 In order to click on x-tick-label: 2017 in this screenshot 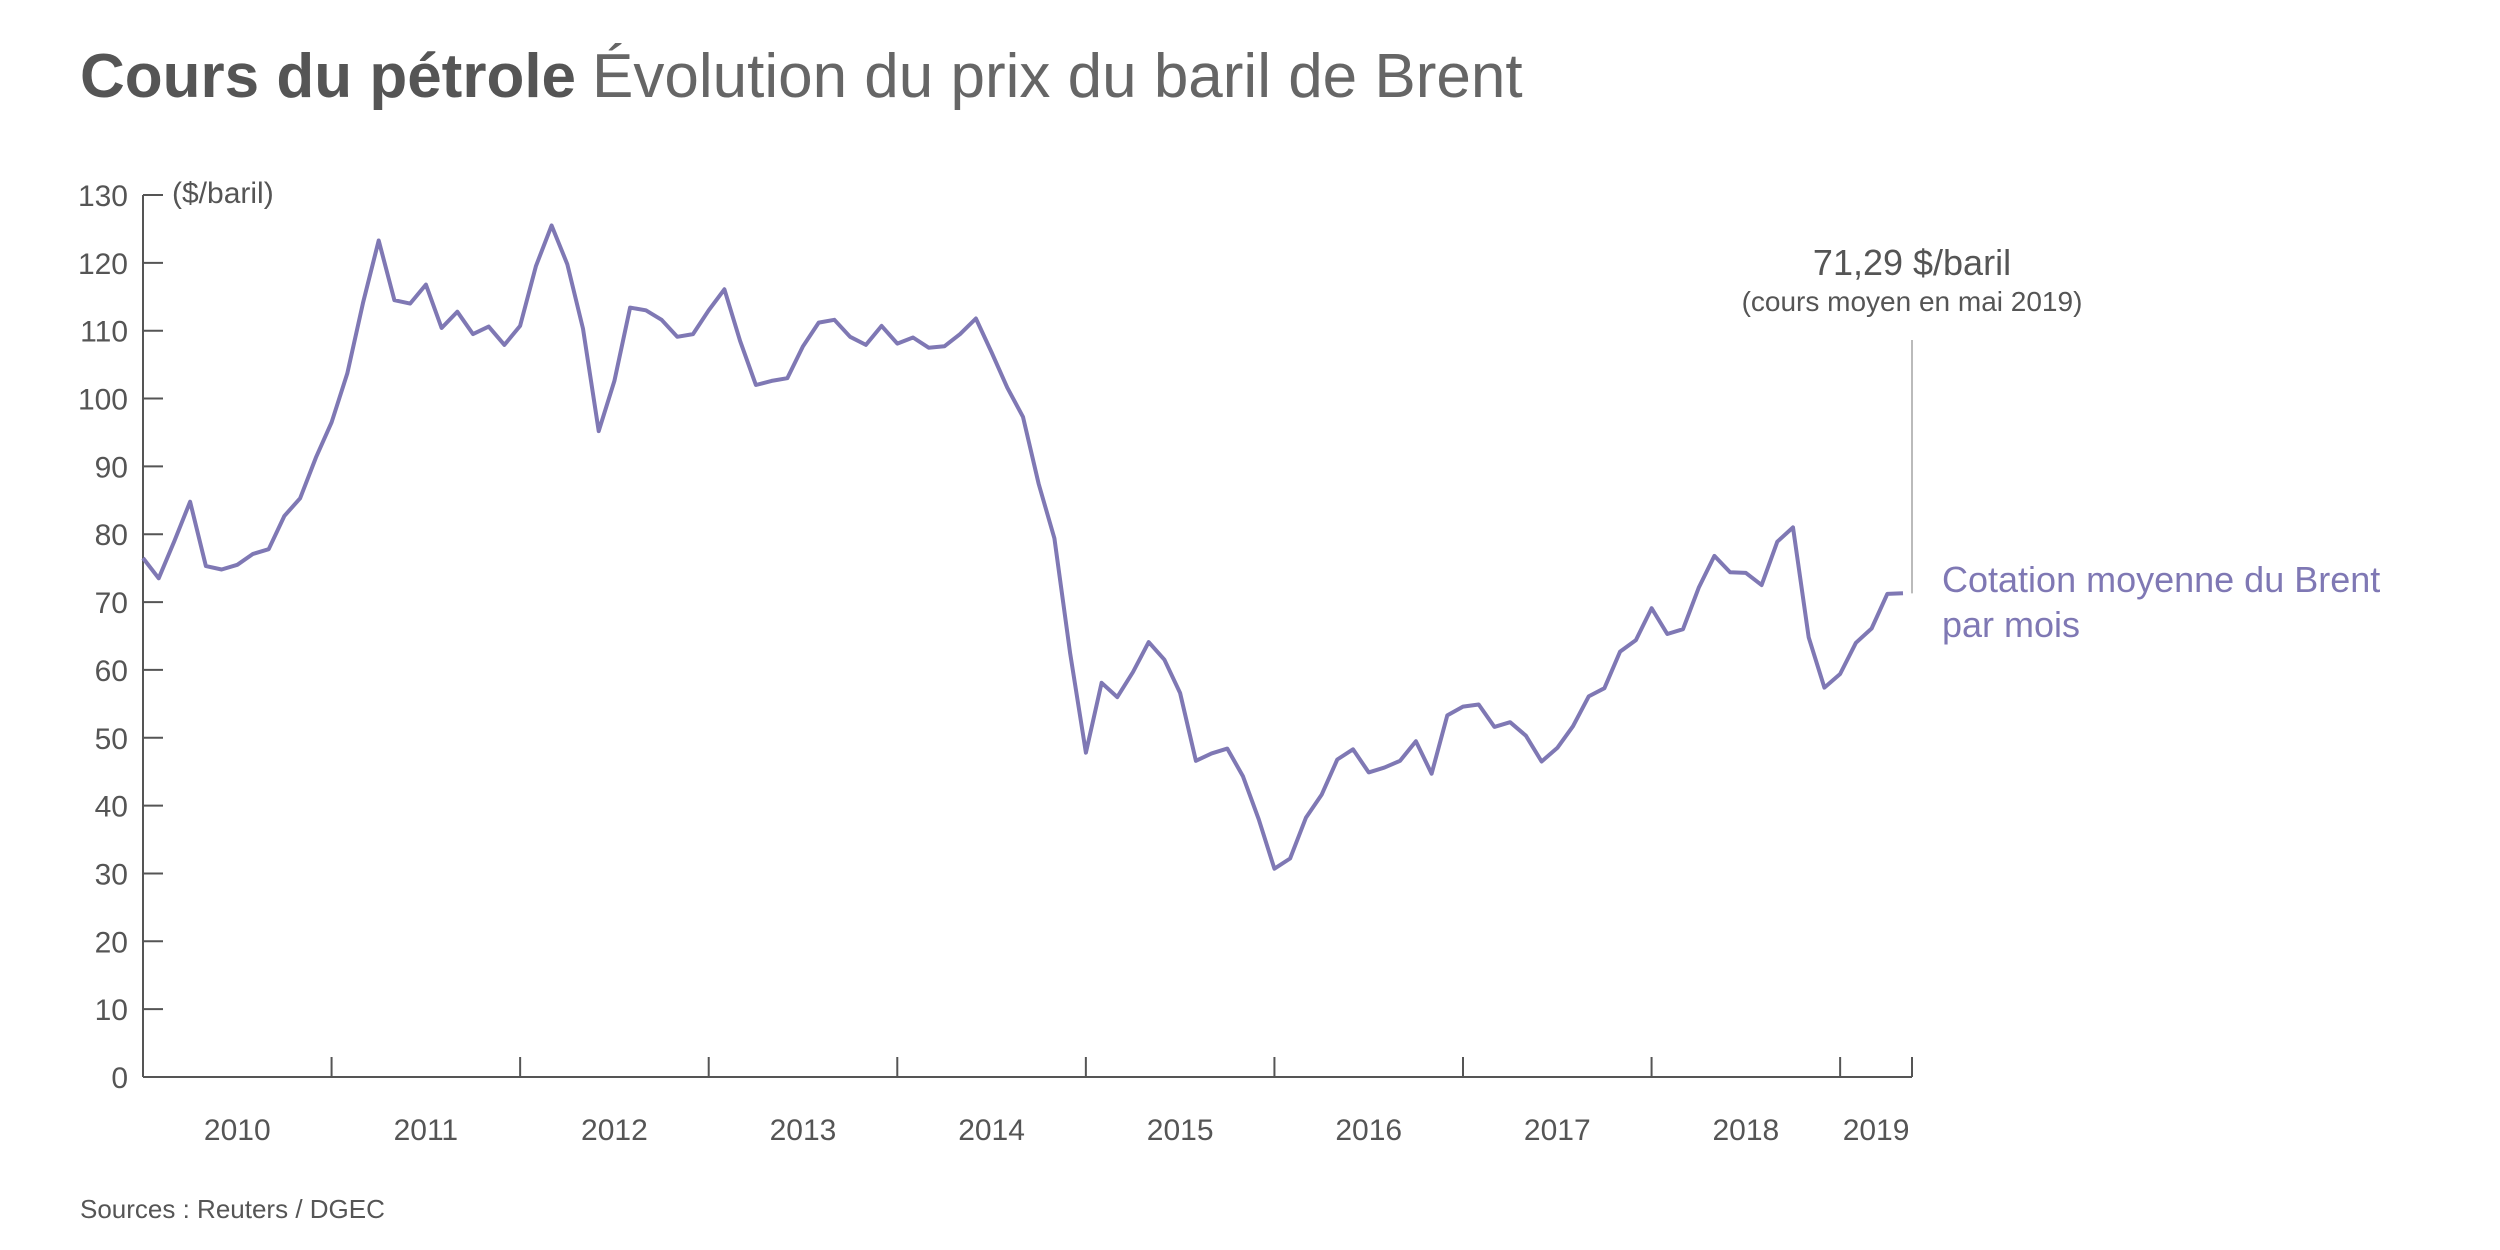, I will do `click(1557, 1130)`.